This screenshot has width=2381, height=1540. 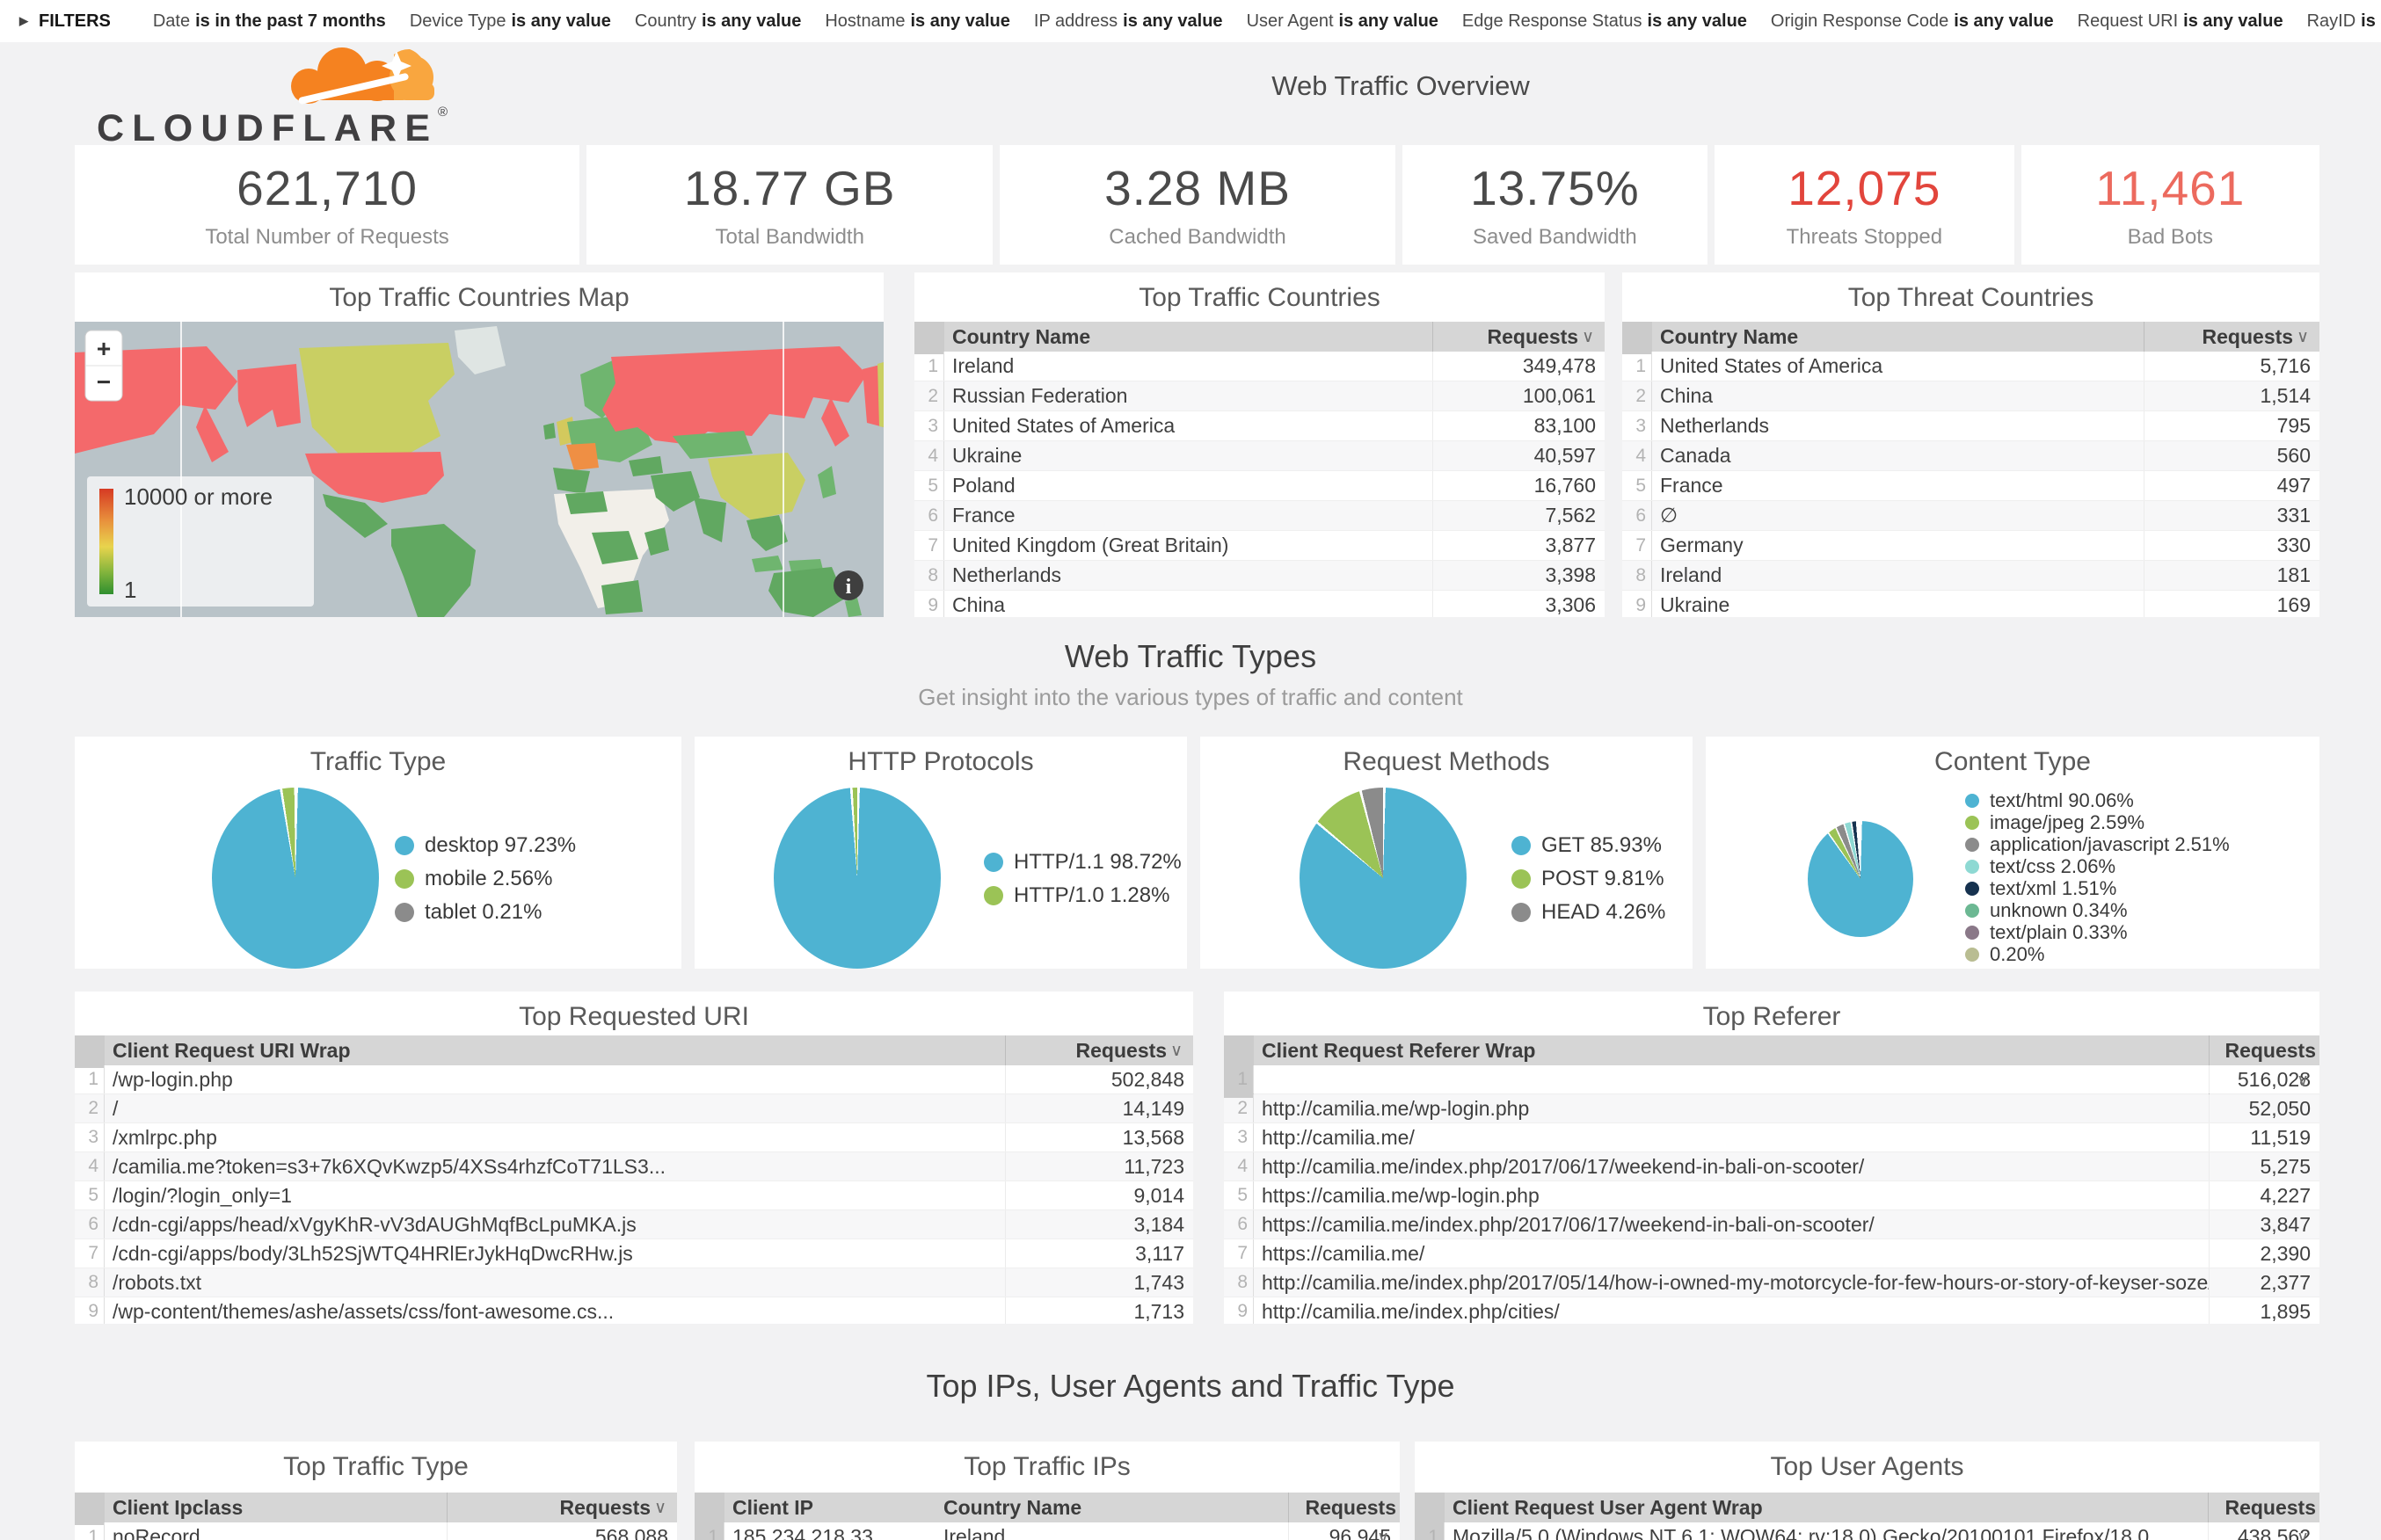 I want to click on table-row: 2 http://camilia.me/wp-login.php 52,050, so click(x=1771, y=1108).